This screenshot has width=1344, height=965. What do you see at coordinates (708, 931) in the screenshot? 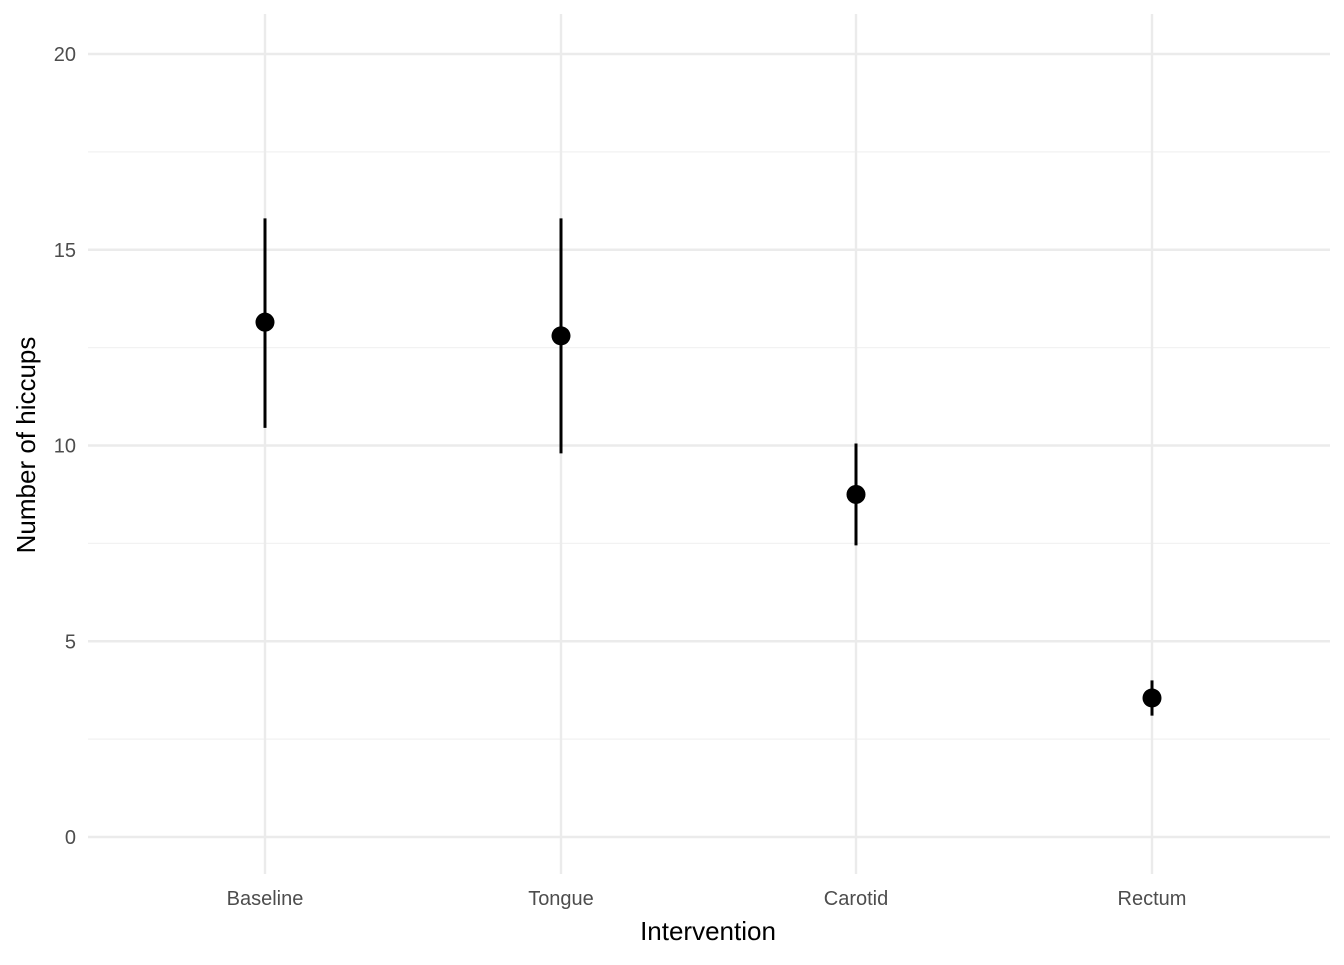
I see `x-axis-title: Intervention` at bounding box center [708, 931].